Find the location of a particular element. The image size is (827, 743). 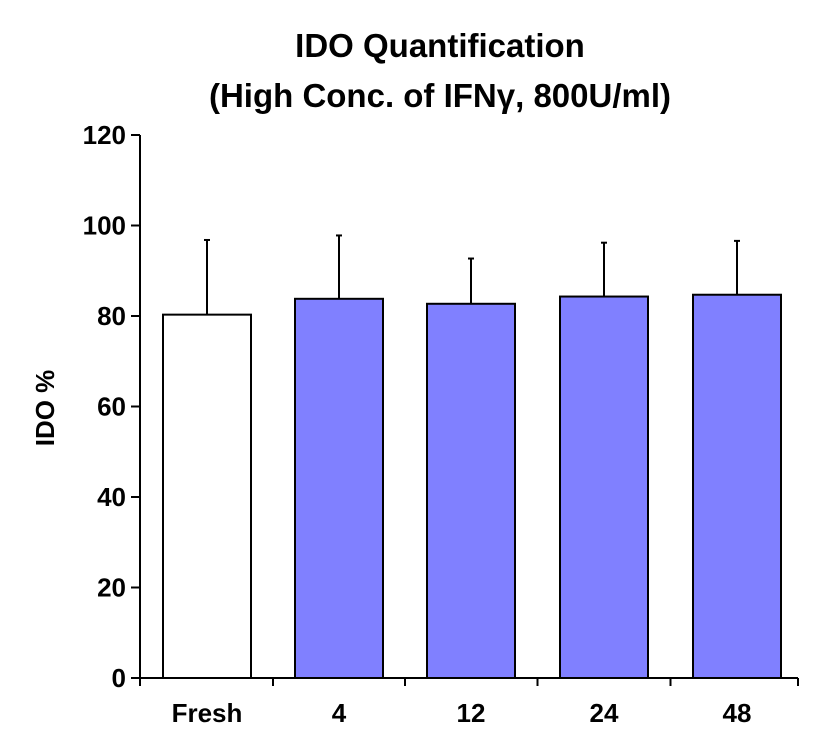

y-tick-label-40: 40 is located at coordinates (111, 497).